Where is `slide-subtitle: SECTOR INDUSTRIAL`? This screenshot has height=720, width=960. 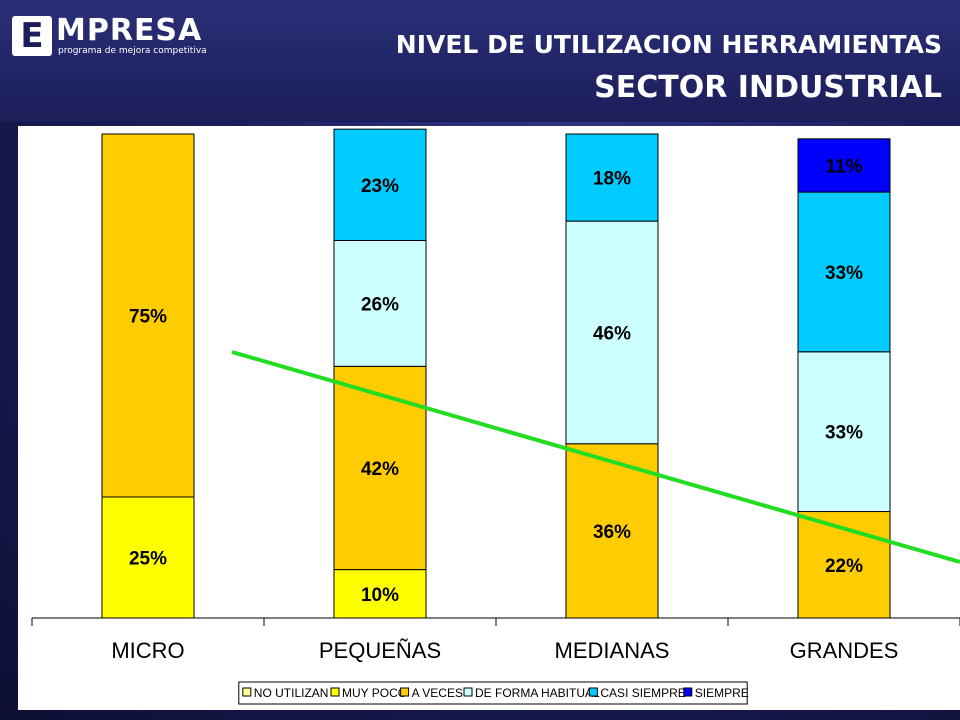 slide-subtitle: SECTOR INDUSTRIAL is located at coordinates (768, 87).